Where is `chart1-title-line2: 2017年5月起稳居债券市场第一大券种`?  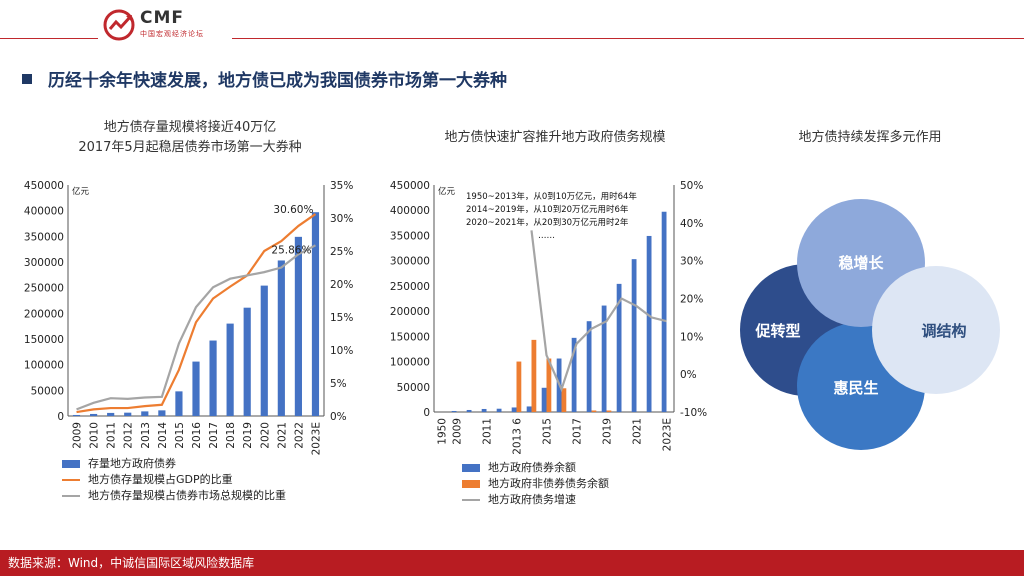
chart1-title-line2: 2017年5月起稳居债券市场第一大券种 is located at coordinates (190, 147).